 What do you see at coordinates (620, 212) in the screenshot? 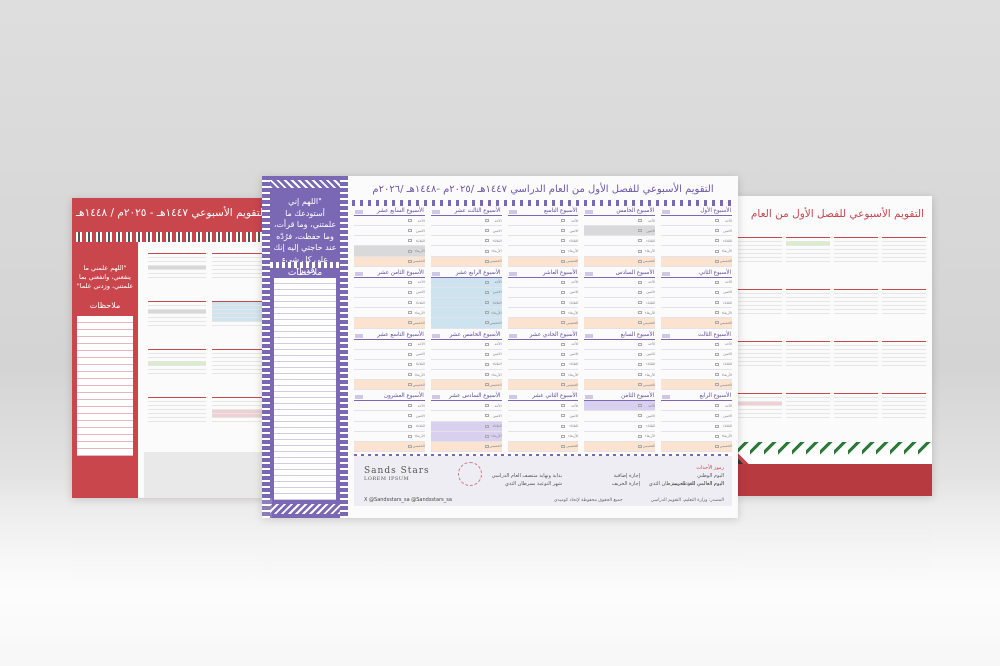
I see `week-card-header: الأسبوع الخامس` at bounding box center [620, 212].